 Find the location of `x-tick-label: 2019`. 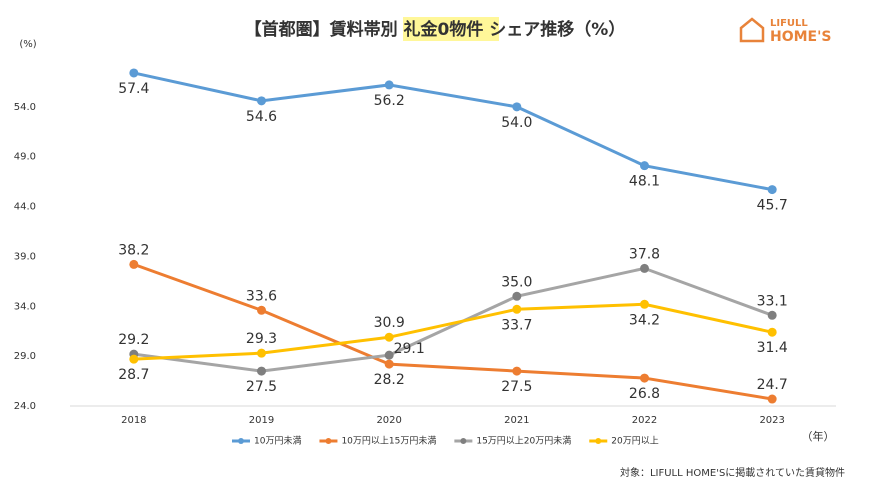

x-tick-label: 2019 is located at coordinates (261, 420).